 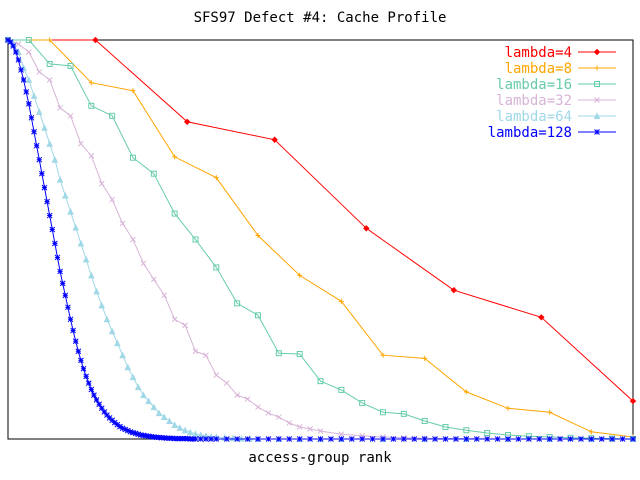 I want to click on legend-label: lambda=64, so click(x=534, y=117).